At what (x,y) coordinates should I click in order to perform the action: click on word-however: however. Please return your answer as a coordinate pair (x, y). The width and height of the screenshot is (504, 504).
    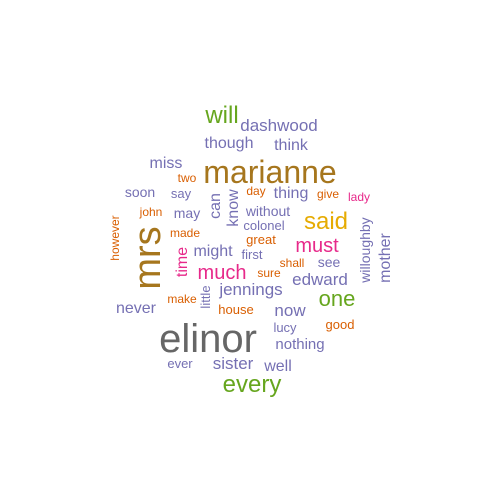
    Looking at the image, I should click on (115, 237).